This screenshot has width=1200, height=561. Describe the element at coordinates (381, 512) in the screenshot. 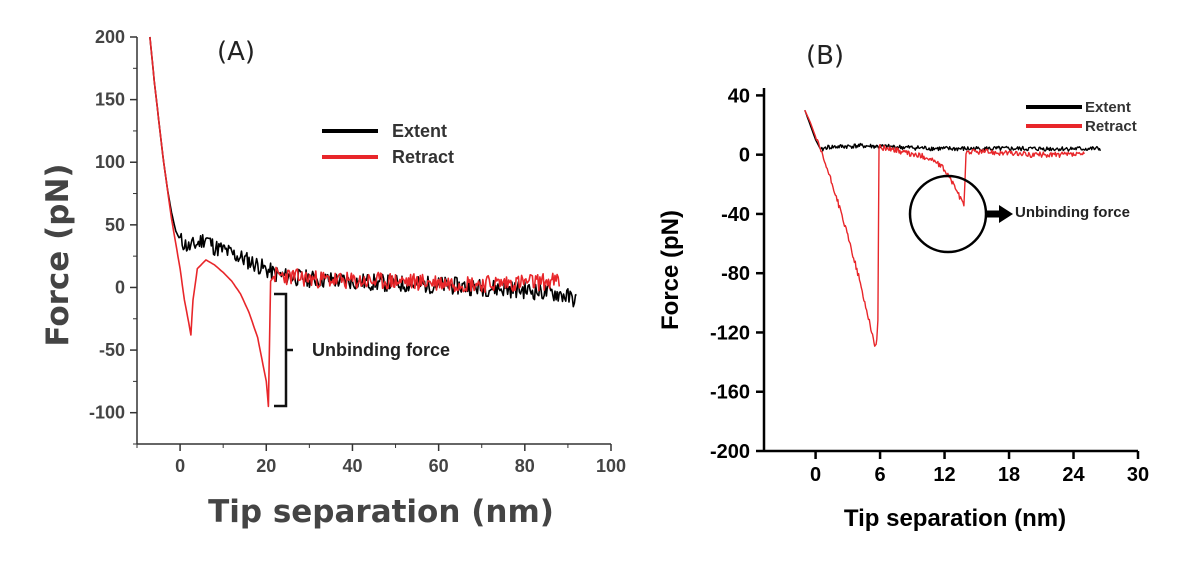

I see `x-axis-title-a: Tip separation (nm)` at that location.